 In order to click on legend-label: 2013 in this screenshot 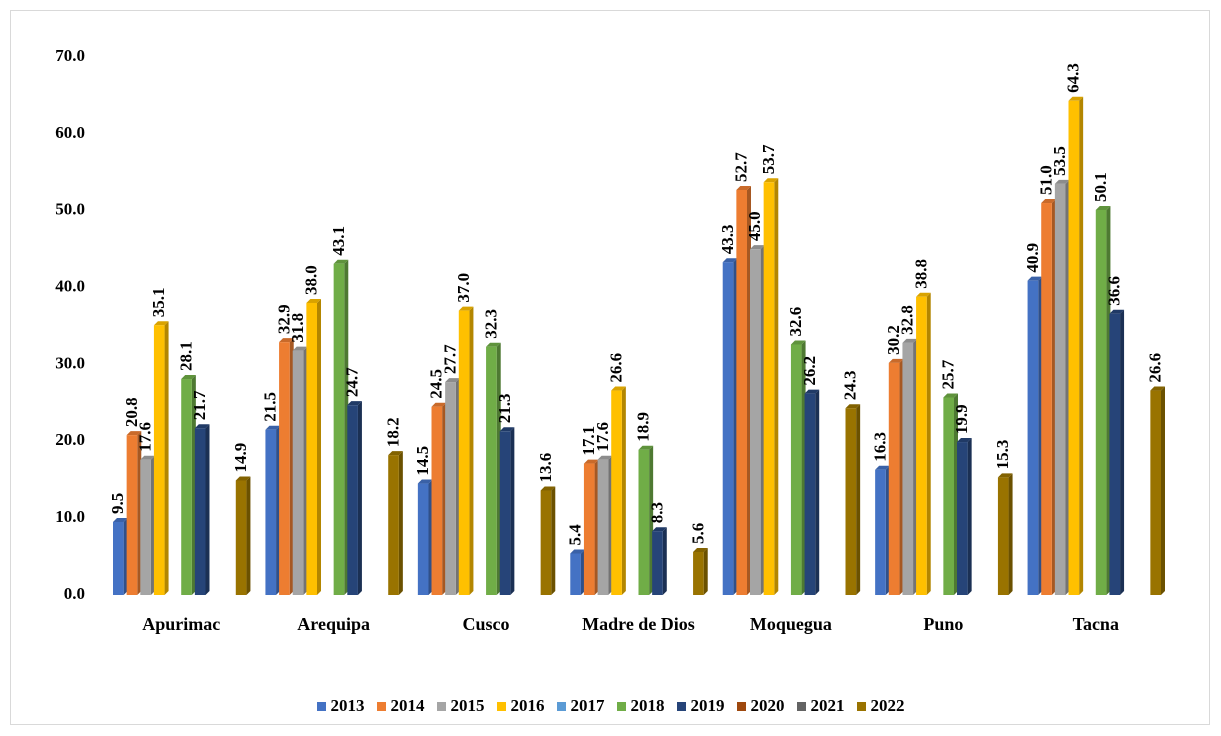, I will do `click(347, 705)`.